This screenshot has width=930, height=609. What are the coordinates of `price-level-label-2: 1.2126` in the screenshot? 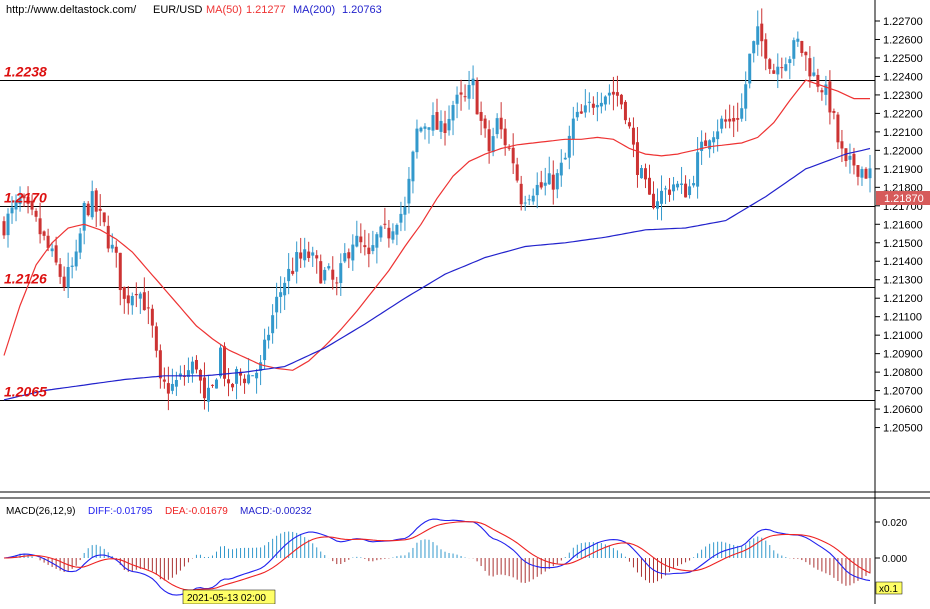 It's located at (25, 279).